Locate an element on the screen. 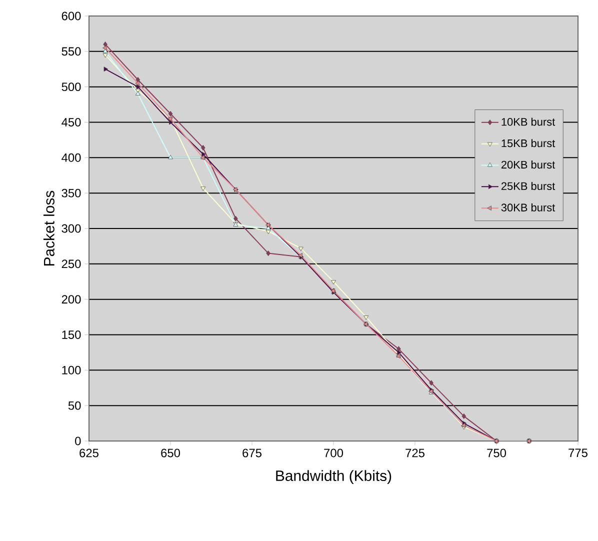 The width and height of the screenshot is (598, 541). legend-label: 10KB burst is located at coordinates (529, 122).